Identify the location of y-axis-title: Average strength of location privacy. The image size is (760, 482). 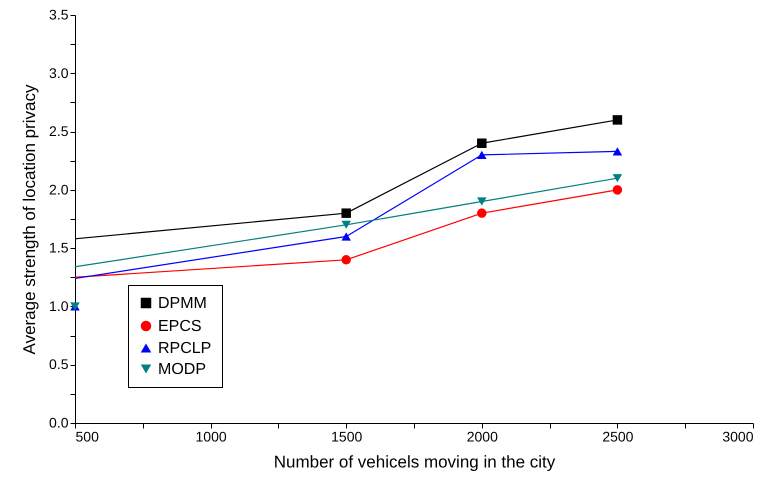
(30, 219).